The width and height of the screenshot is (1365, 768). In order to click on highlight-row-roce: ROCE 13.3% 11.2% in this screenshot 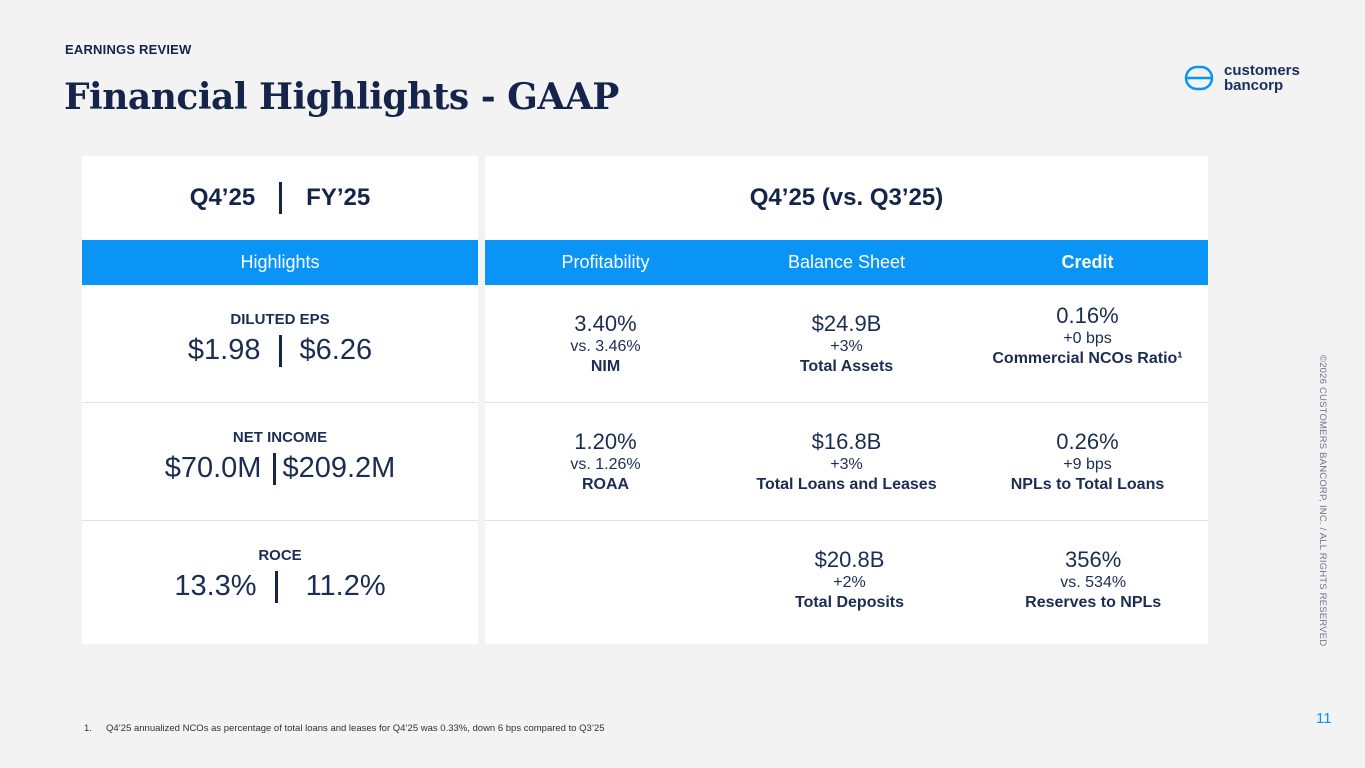, I will do `click(280, 580)`.